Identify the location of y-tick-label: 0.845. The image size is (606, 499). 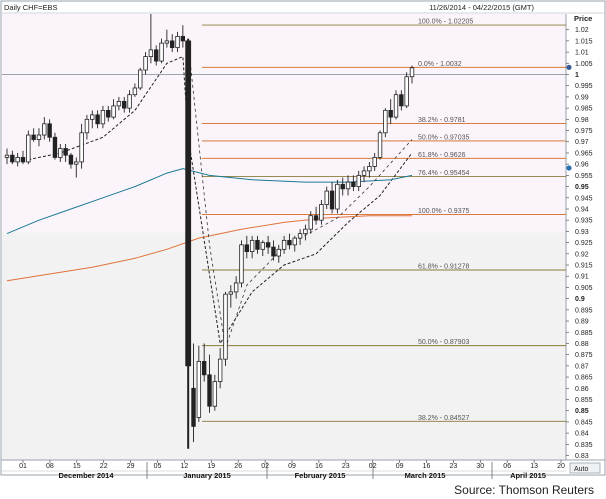
(584, 422).